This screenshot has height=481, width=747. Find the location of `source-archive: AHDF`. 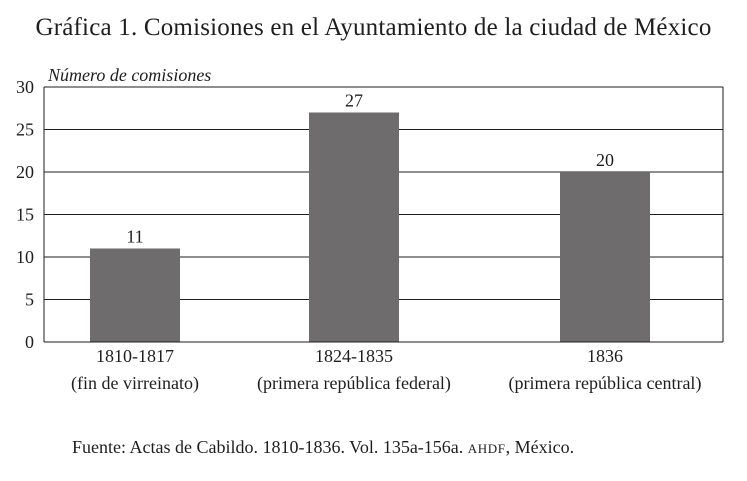

source-archive: AHDF is located at coordinates (486, 448).